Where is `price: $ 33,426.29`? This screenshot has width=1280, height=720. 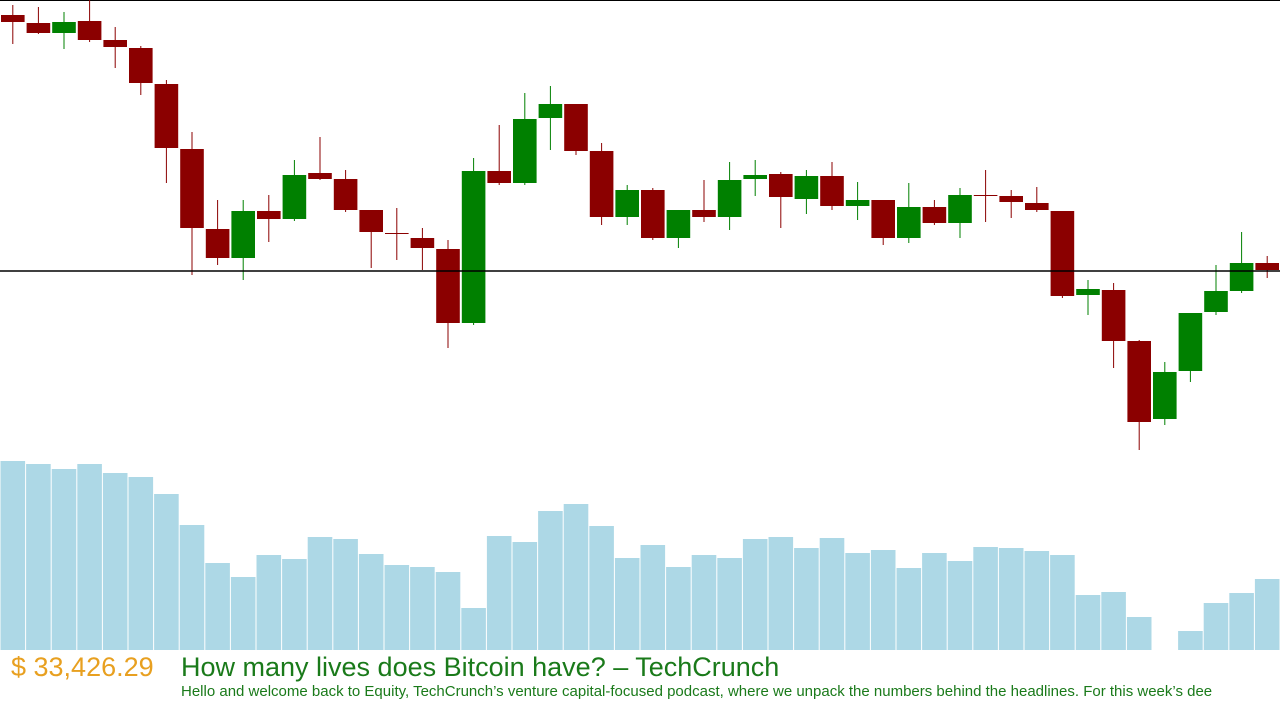 price: $ 33,426.29 is located at coordinates (82, 667).